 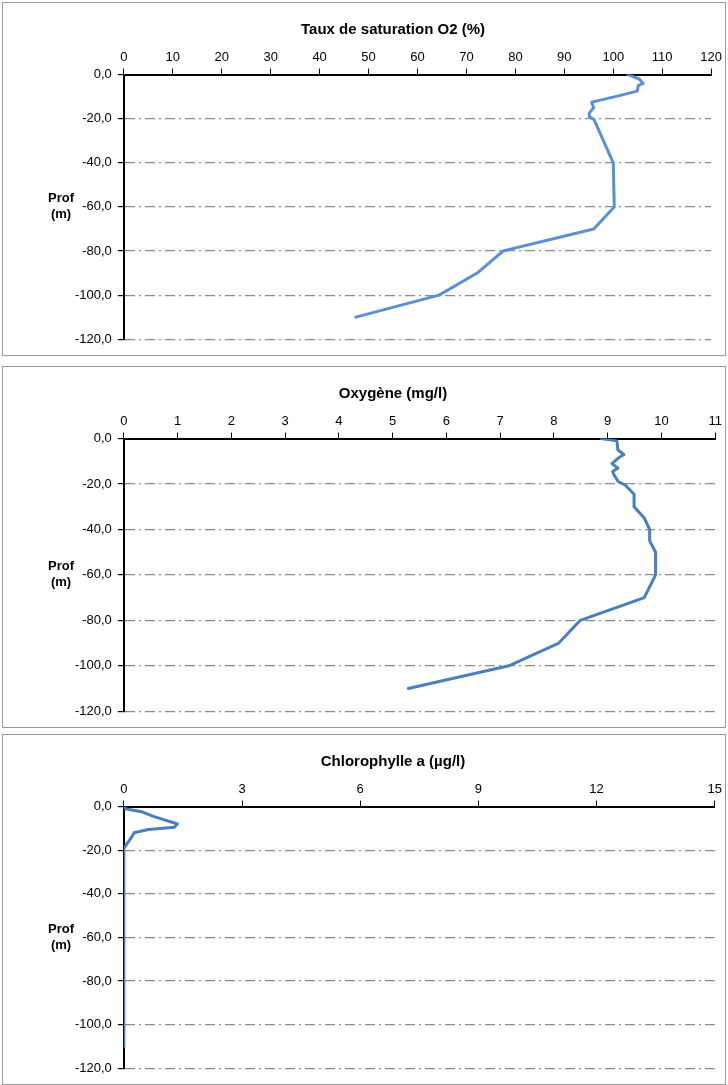 I want to click on chart-title: Taux de saturation O2 (%), so click(x=393, y=29).